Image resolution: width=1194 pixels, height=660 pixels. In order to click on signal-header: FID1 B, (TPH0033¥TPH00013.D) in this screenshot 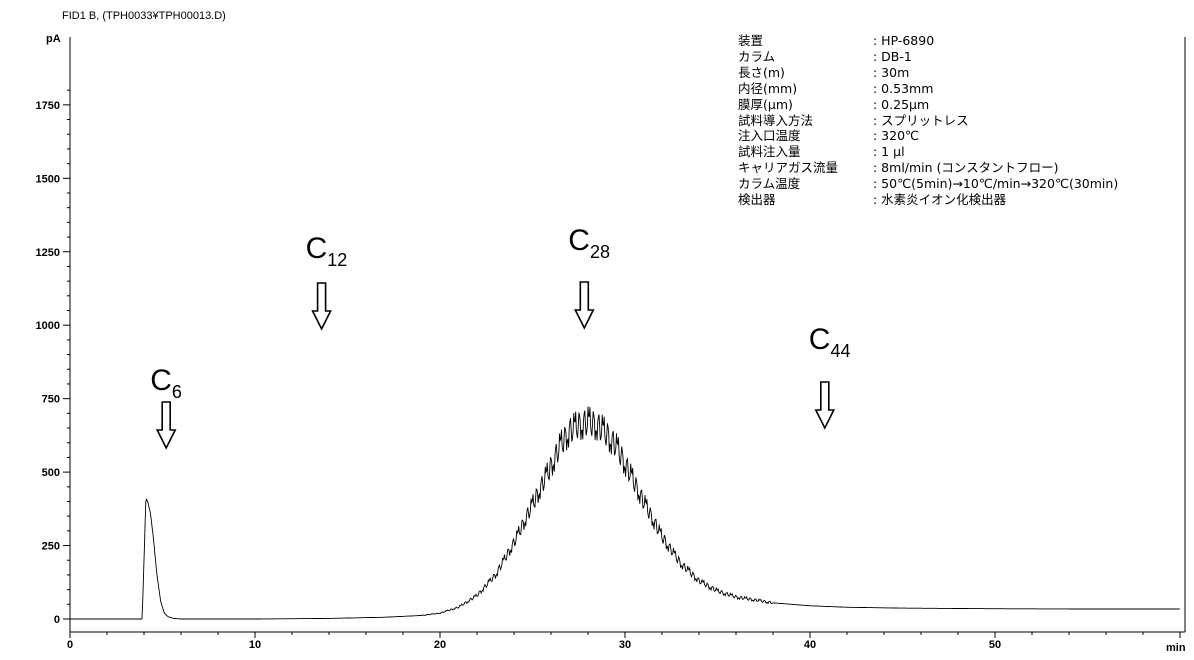, I will do `click(144, 16)`.